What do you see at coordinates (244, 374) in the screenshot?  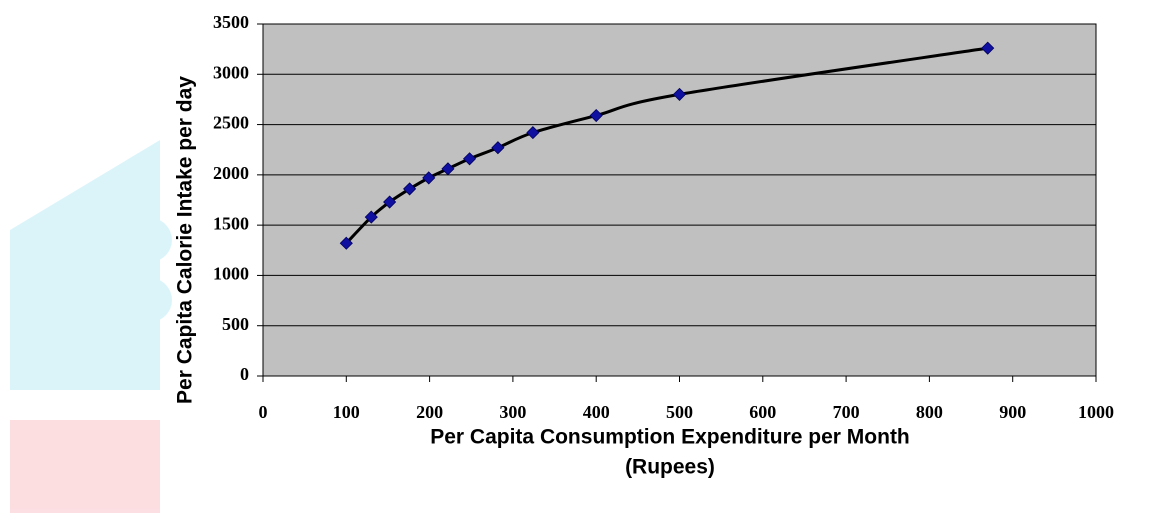 I see `y-tick-label: 0` at bounding box center [244, 374].